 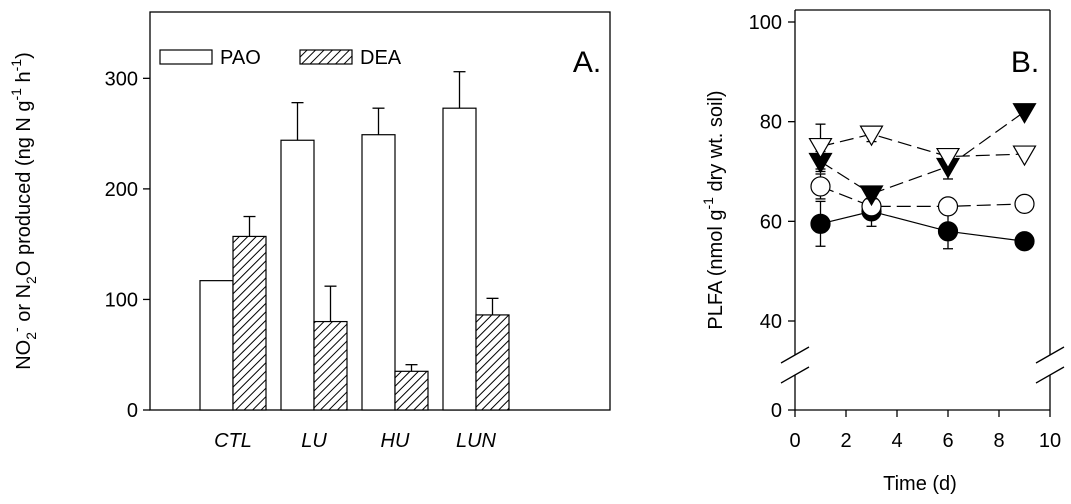 I want to click on x-tick-label: HU, so click(x=395, y=441).